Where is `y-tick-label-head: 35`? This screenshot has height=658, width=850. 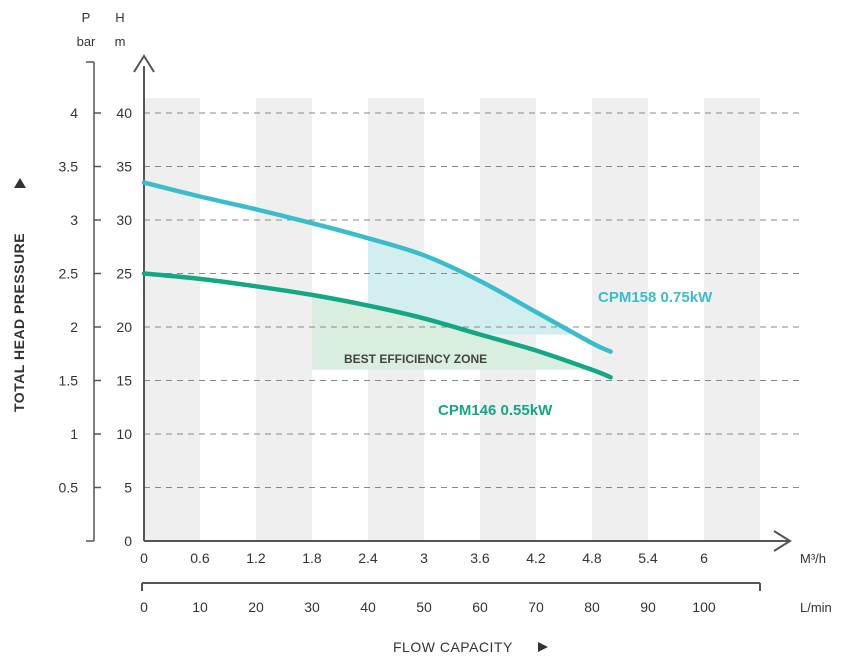 y-tick-label-head: 35 is located at coordinates (124, 167).